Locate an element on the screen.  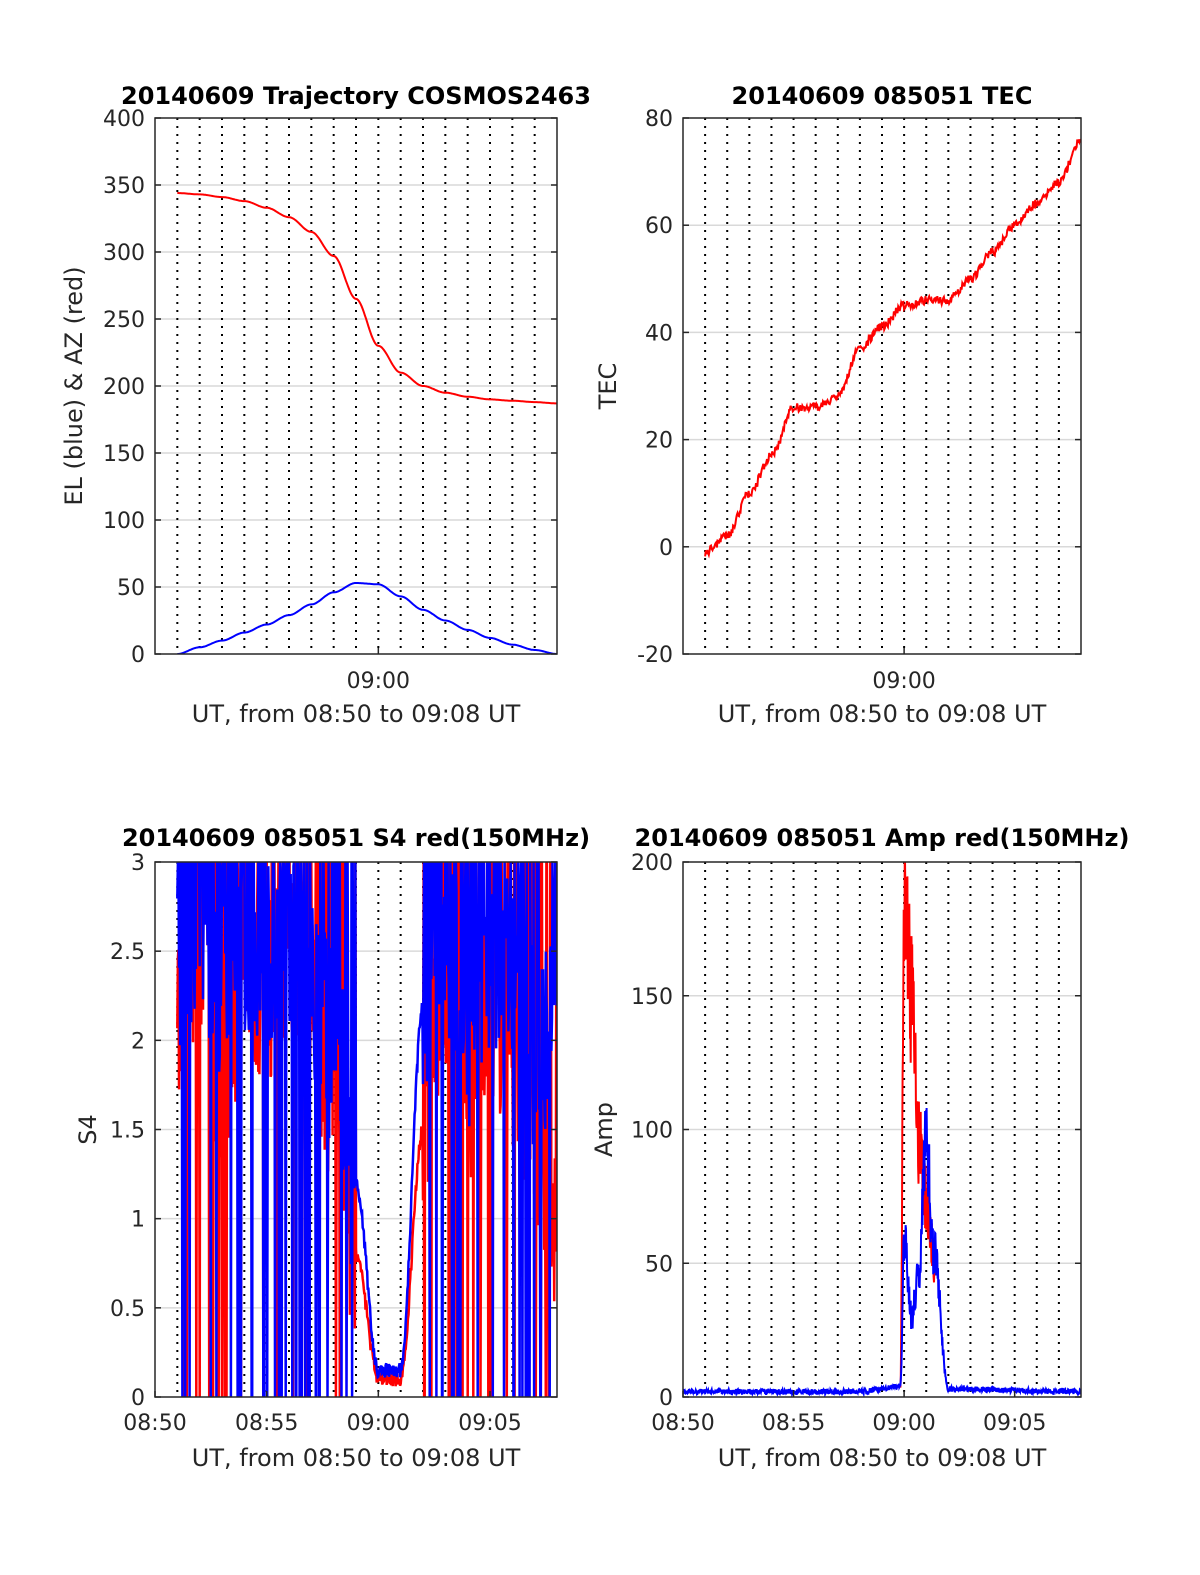
chart-title: 20140609 085051 Amp red(150MHz) is located at coordinates (882, 838).